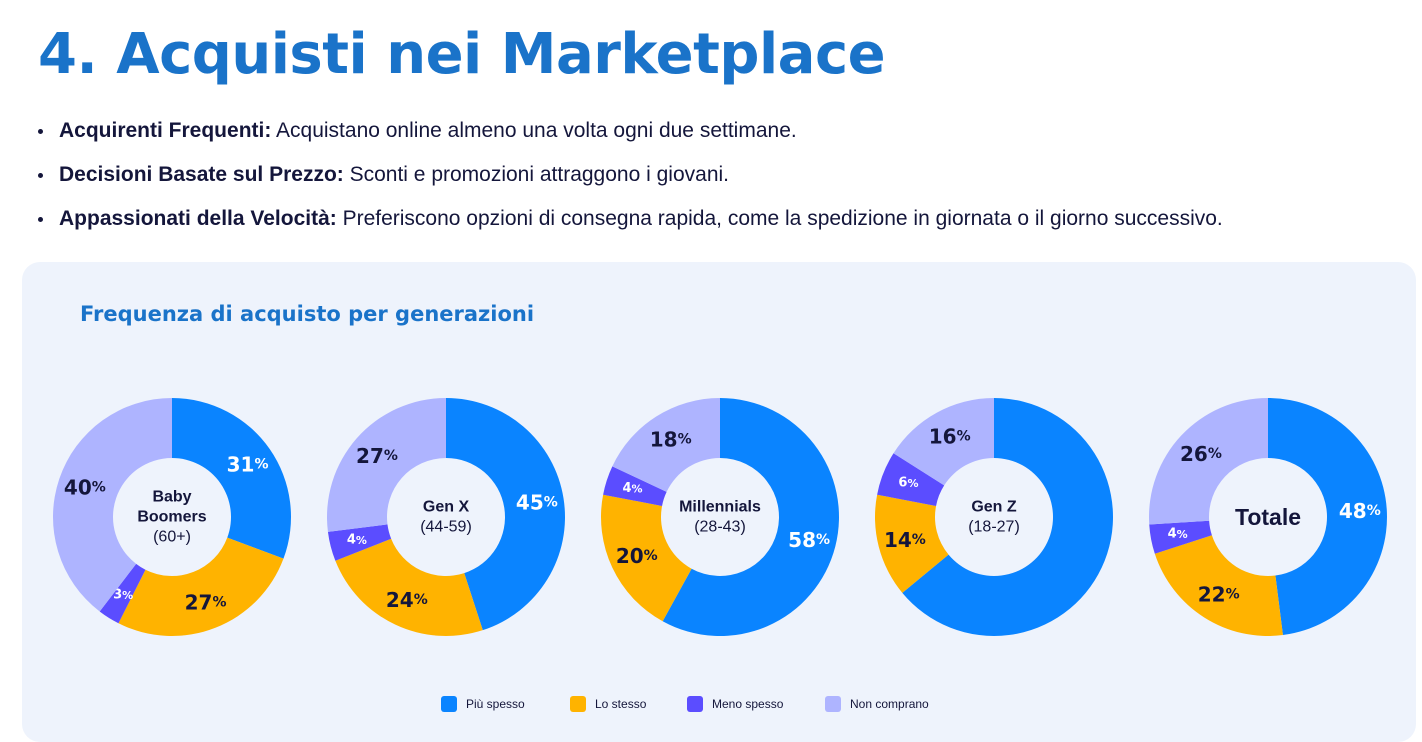 The image size is (1422, 742). What do you see at coordinates (307, 314) in the screenshot?
I see `chart-title: Frequenza di acquisto per generazioni` at bounding box center [307, 314].